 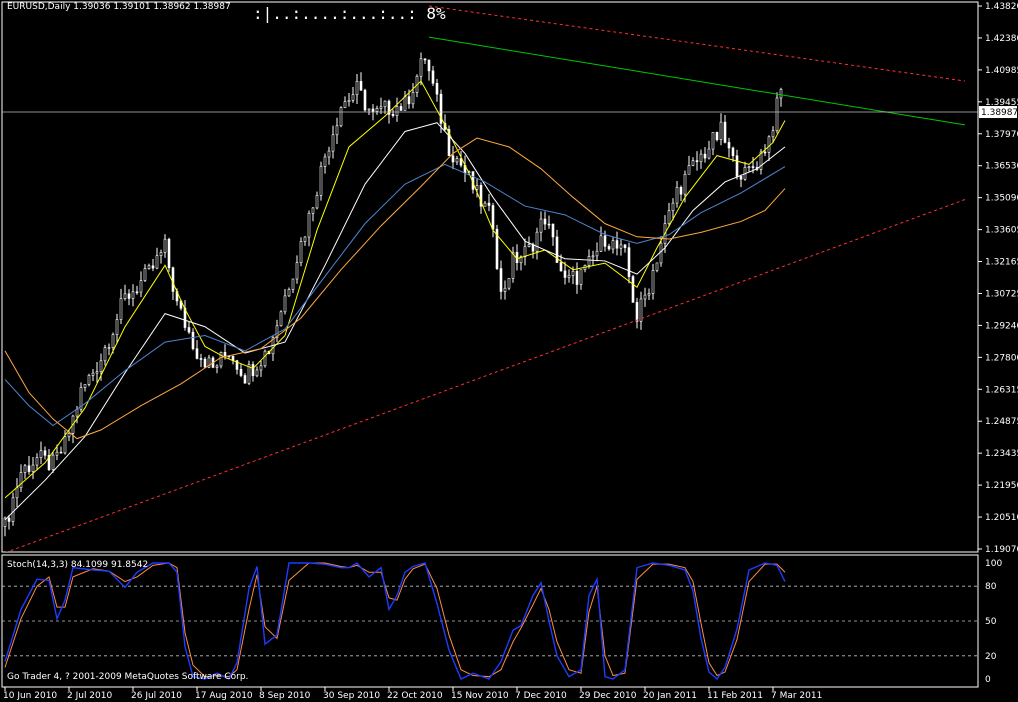 What do you see at coordinates (349, 13) in the screenshot?
I see `progress-indicator: :|..:....:...:..: 8%` at bounding box center [349, 13].